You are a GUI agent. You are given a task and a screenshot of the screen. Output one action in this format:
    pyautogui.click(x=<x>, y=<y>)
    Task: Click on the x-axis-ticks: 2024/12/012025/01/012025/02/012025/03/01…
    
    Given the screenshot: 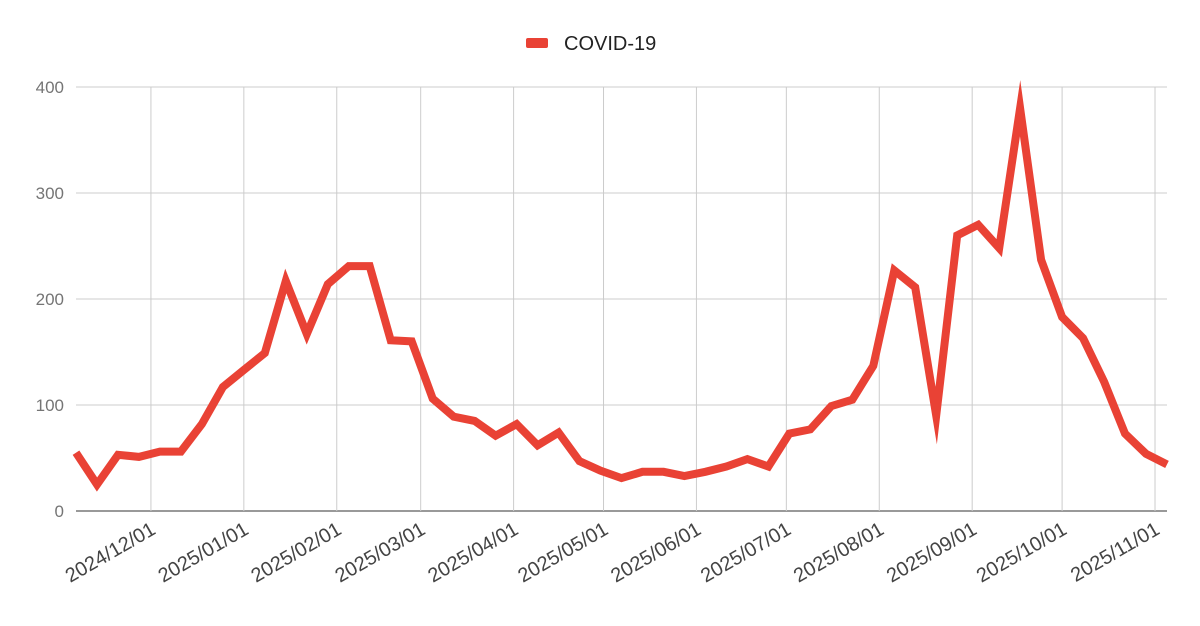 What is the action you would take?
    pyautogui.click(x=613, y=552)
    